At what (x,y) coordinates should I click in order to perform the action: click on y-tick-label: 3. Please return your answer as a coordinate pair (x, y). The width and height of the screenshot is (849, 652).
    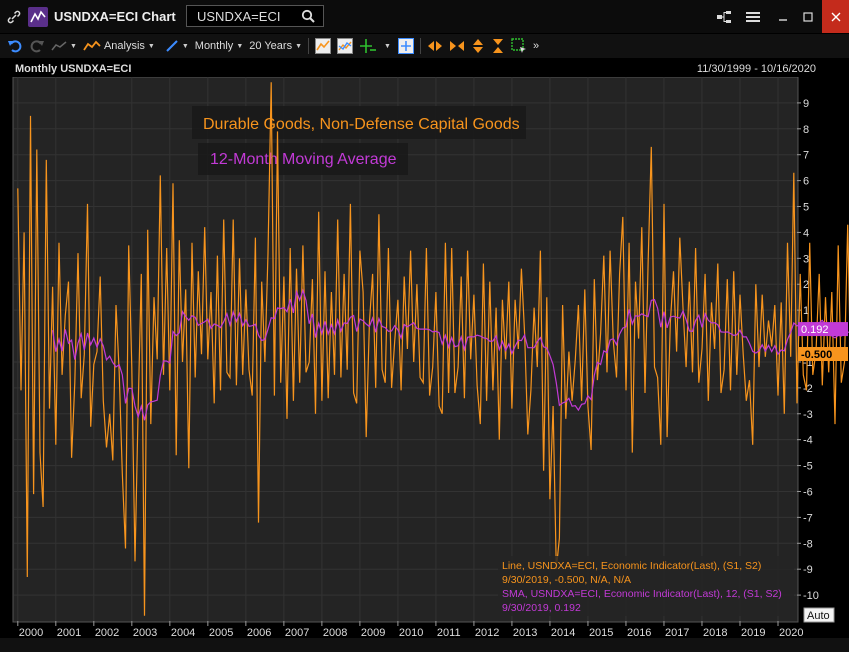
    Looking at the image, I should click on (806, 259).